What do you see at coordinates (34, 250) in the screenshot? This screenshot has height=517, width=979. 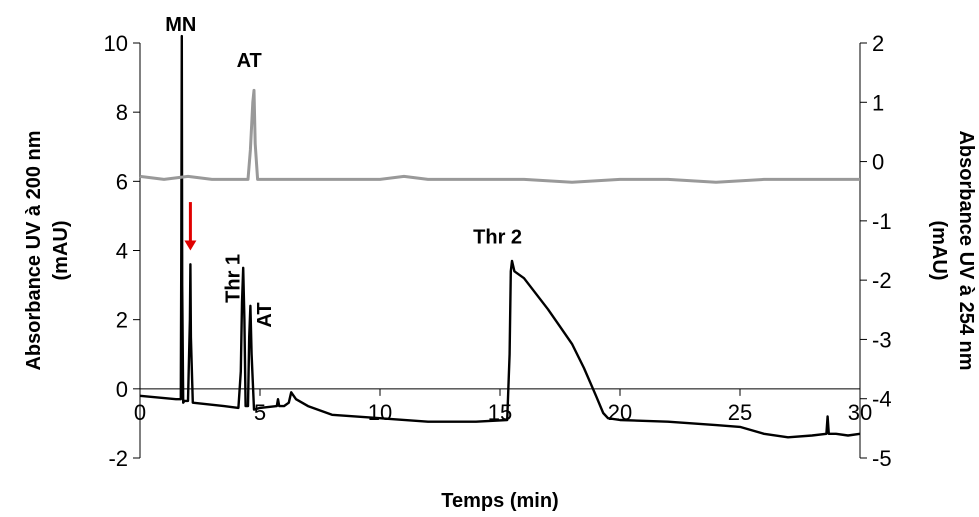 I see `y-axis-left-title-line: Absorbance UV à 200 nm` at bounding box center [34, 250].